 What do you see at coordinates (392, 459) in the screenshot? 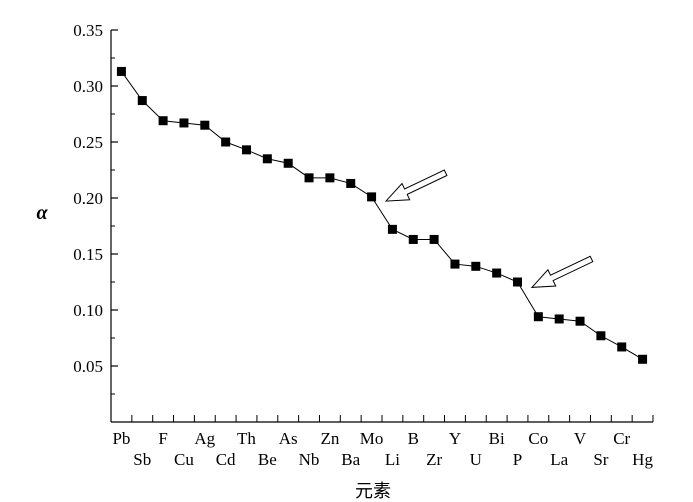
I see `x-tick-label: Li` at bounding box center [392, 459].